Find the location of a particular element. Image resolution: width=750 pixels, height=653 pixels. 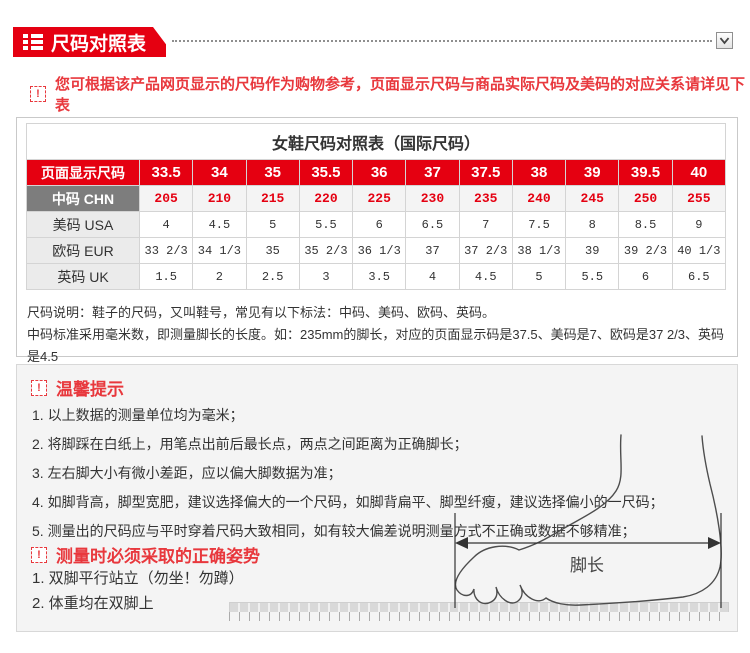

size-cell: 7 is located at coordinates (485, 224).